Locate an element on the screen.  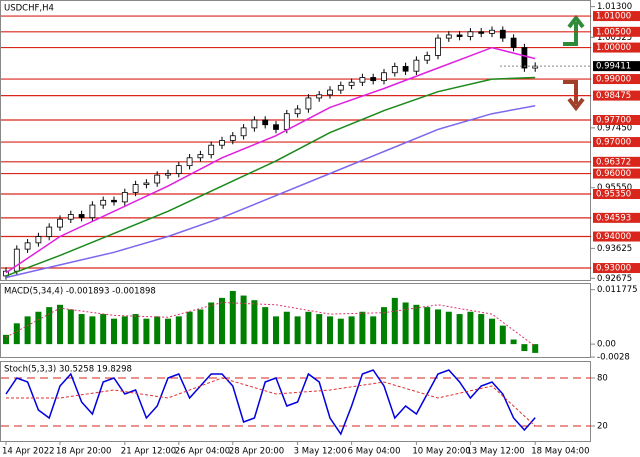
x-tick-label: 28 Apr 20:00 is located at coordinates (256, 452).